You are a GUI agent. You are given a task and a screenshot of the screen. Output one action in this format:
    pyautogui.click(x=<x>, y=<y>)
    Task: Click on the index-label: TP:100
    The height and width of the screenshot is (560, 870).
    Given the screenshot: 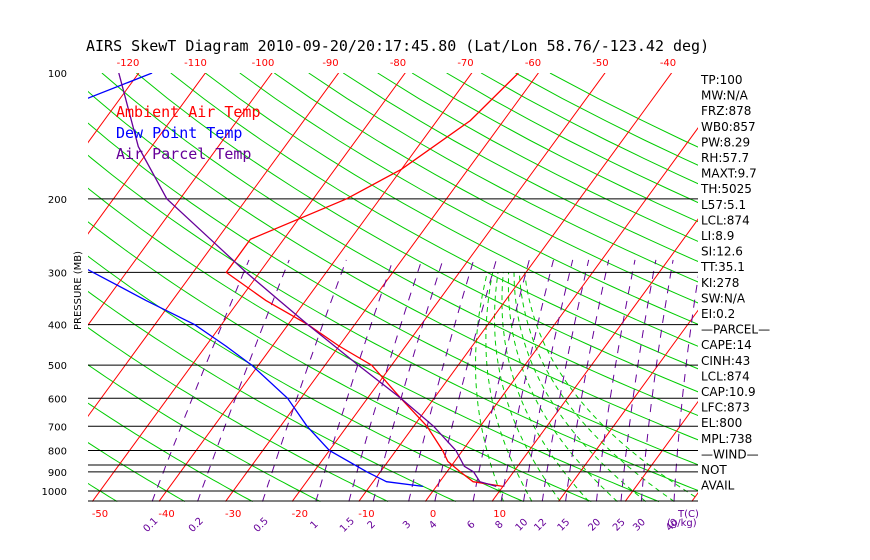 What is the action you would take?
    pyautogui.click(x=721, y=80)
    